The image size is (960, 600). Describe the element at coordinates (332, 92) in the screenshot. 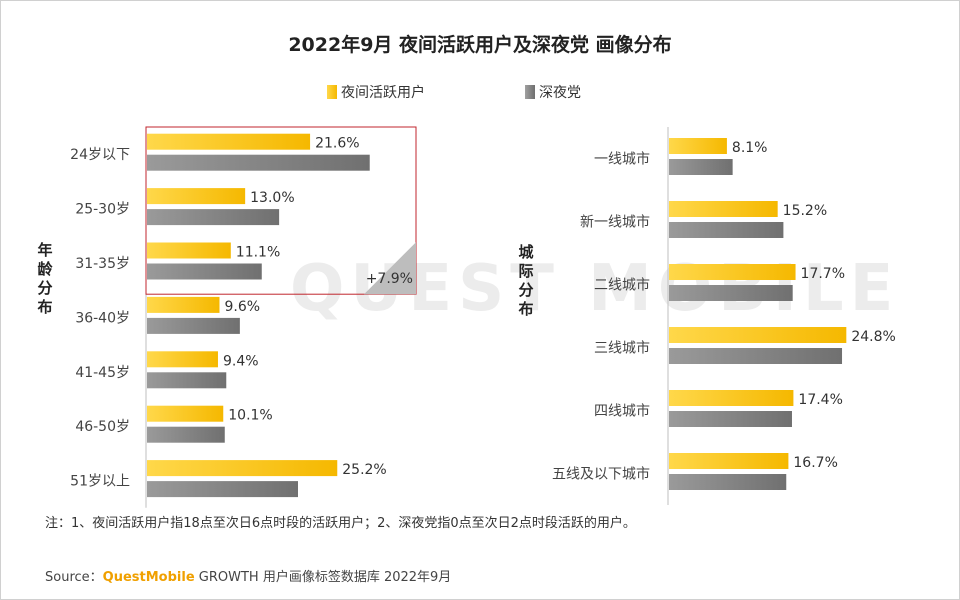

I see `legend-swatch-gold` at that location.